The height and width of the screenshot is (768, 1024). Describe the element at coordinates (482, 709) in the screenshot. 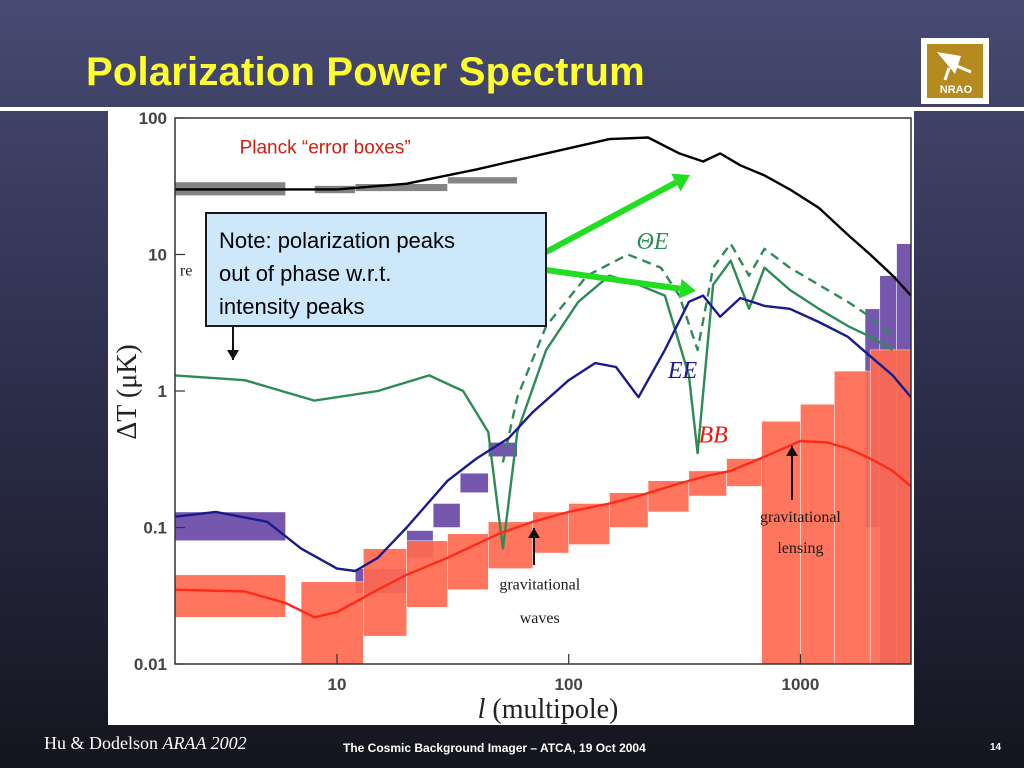

I see `x-axis-label-var: l` at that location.